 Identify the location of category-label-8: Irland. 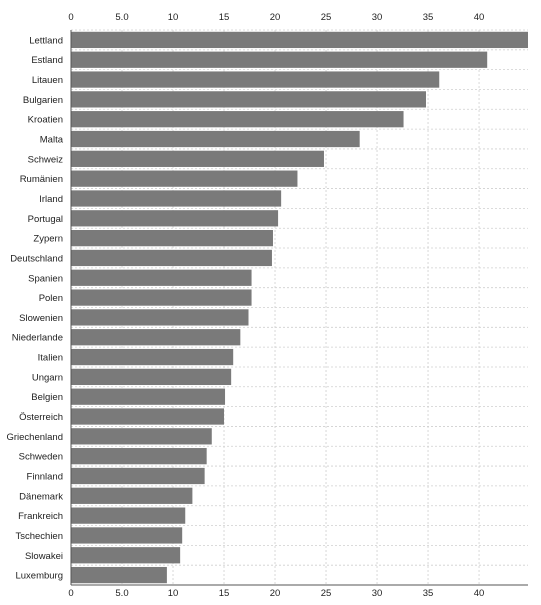
(51, 199).